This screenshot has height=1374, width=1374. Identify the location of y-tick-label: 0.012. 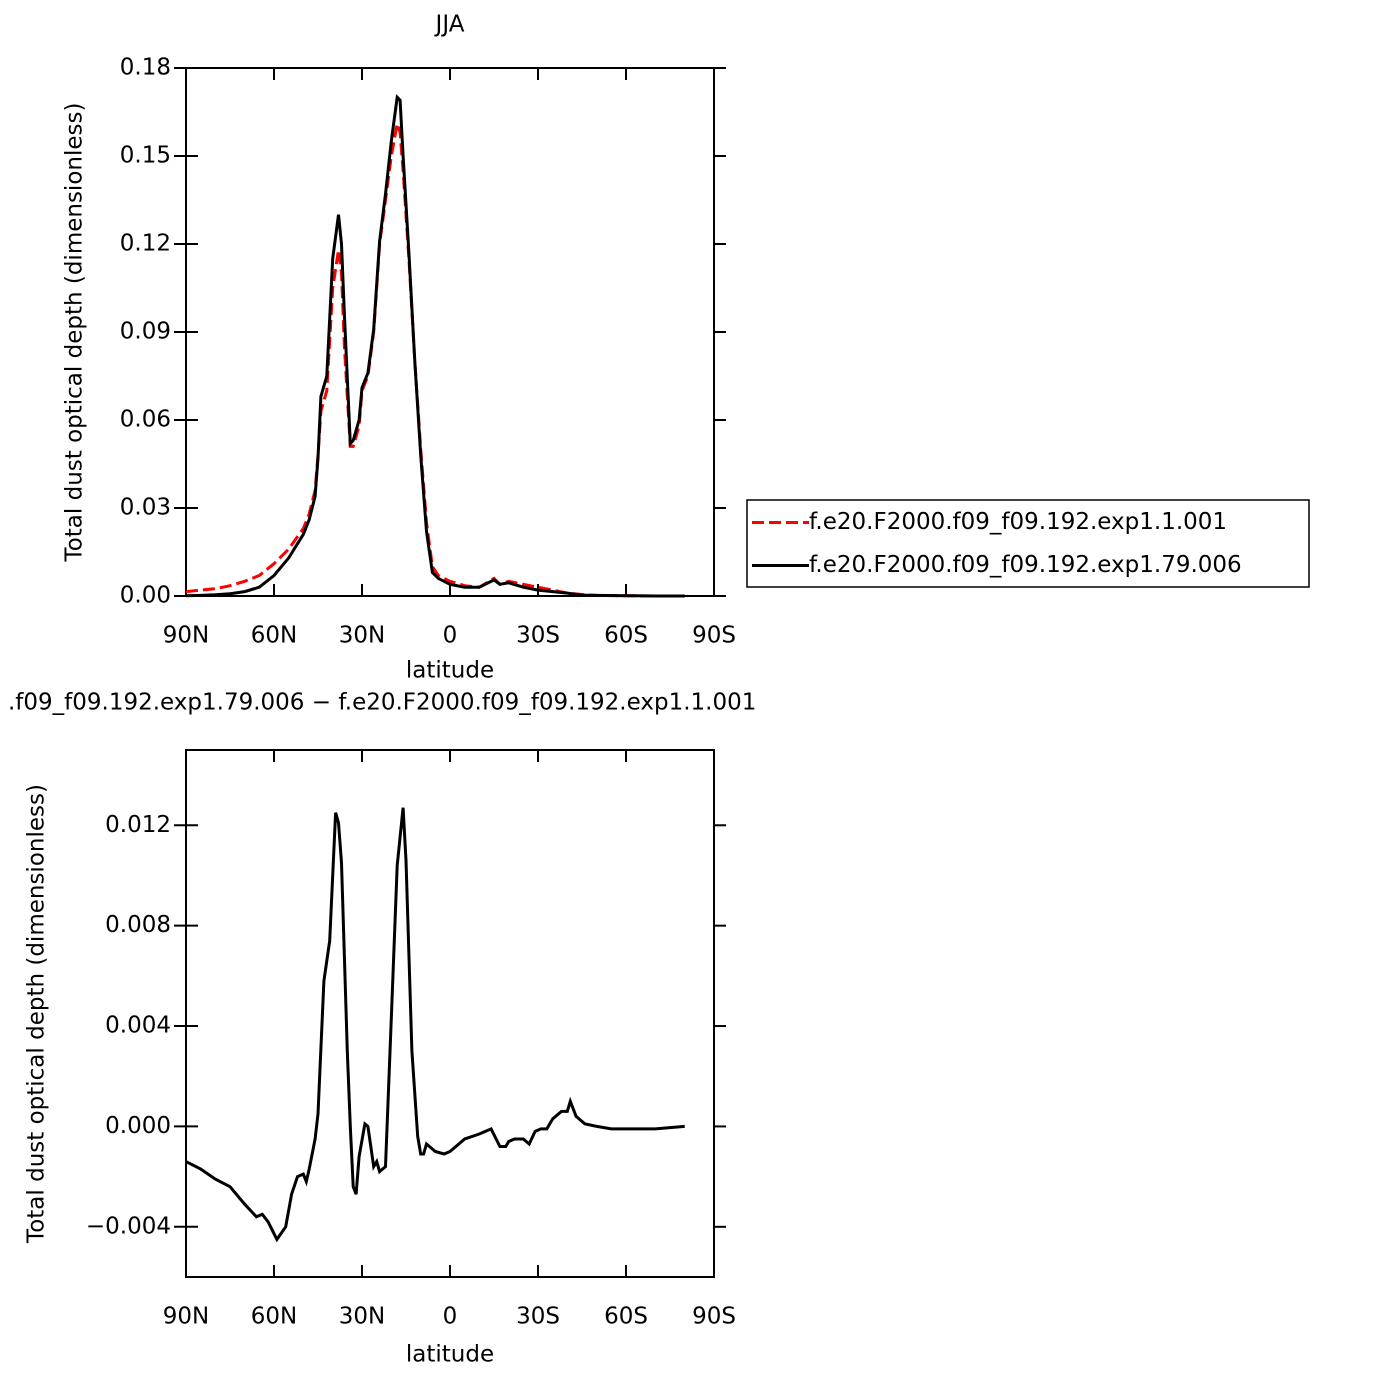
(138, 825).